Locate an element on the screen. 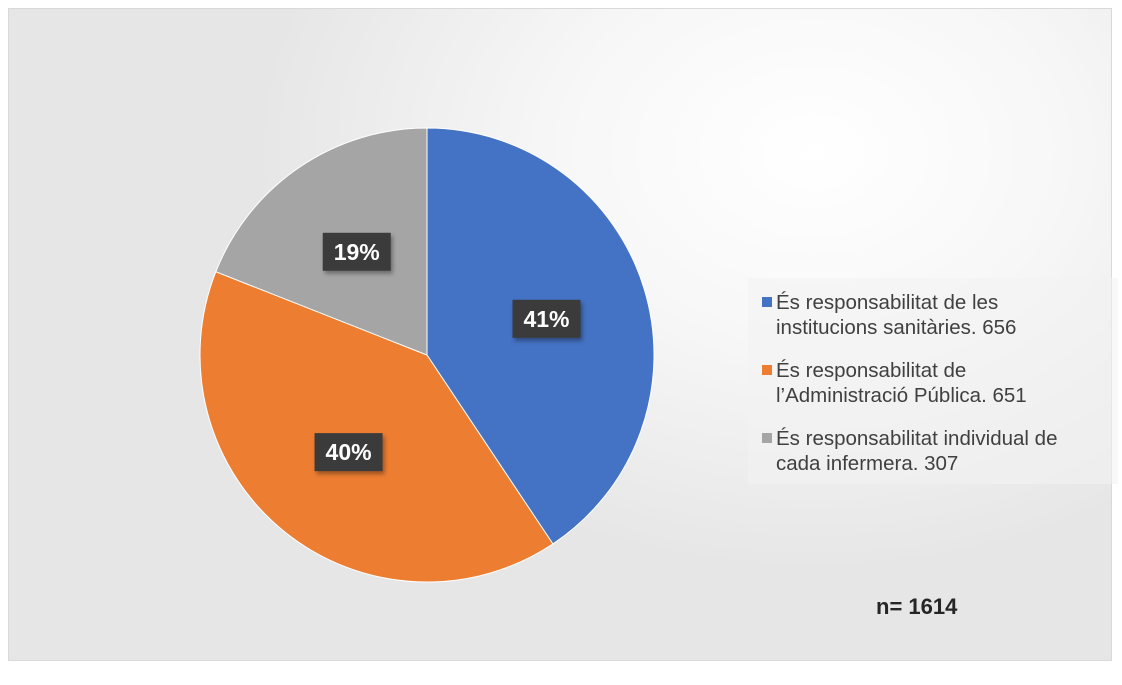 This screenshot has height=685, width=1122. pie-label-text: 19% is located at coordinates (357, 252).